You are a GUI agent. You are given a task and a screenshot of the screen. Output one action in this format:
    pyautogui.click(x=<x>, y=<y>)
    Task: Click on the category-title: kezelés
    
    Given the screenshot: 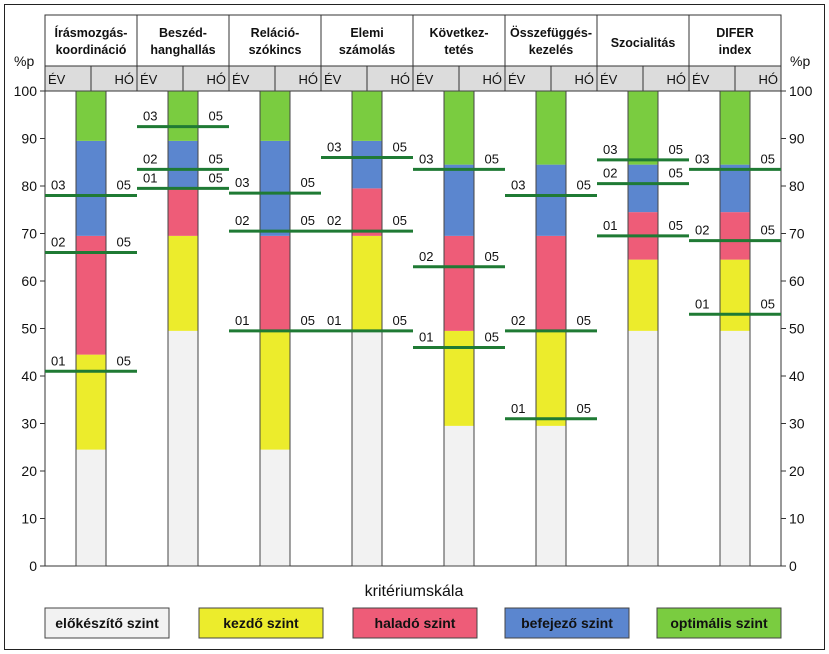 What is the action you would take?
    pyautogui.click(x=551, y=50)
    